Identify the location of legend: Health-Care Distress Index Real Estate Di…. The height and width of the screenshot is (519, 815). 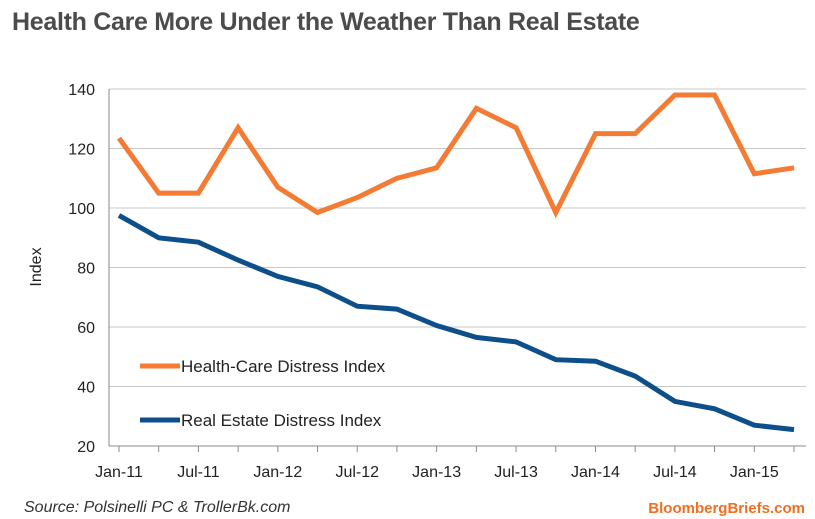
(263, 393).